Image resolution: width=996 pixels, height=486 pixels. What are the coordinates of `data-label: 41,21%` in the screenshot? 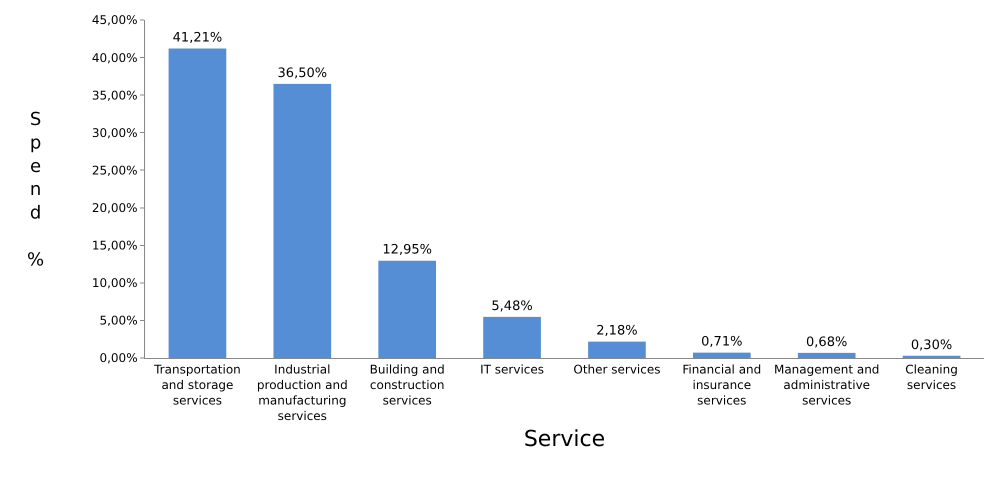 It's located at (197, 38).